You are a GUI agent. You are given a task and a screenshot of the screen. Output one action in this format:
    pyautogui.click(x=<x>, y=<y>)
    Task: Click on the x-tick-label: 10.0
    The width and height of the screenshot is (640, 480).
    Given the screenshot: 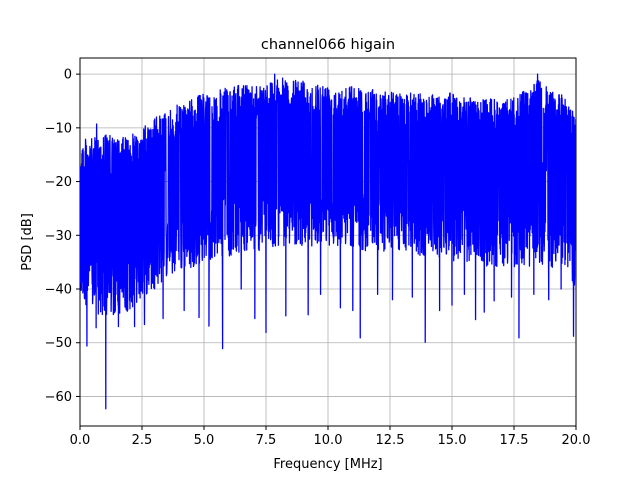 What is the action you would take?
    pyautogui.click(x=328, y=440)
    